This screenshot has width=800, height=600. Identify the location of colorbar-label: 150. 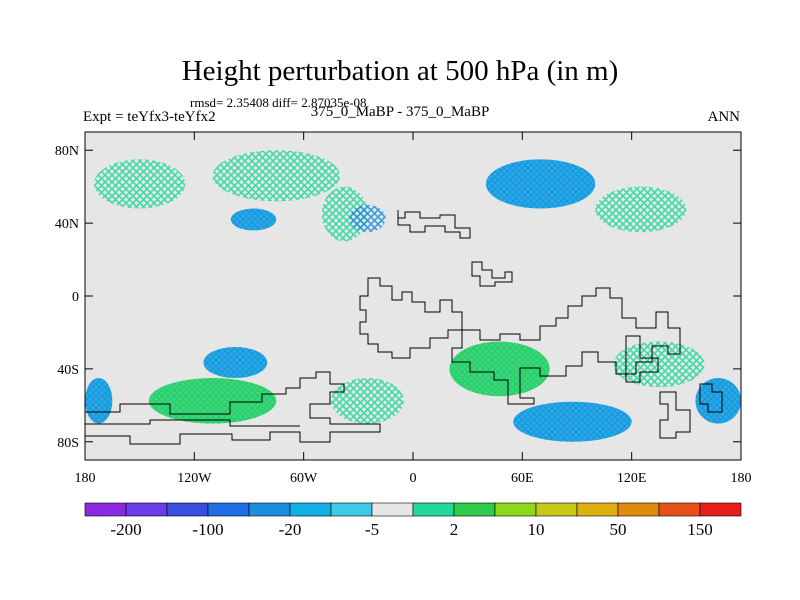
(700, 529).